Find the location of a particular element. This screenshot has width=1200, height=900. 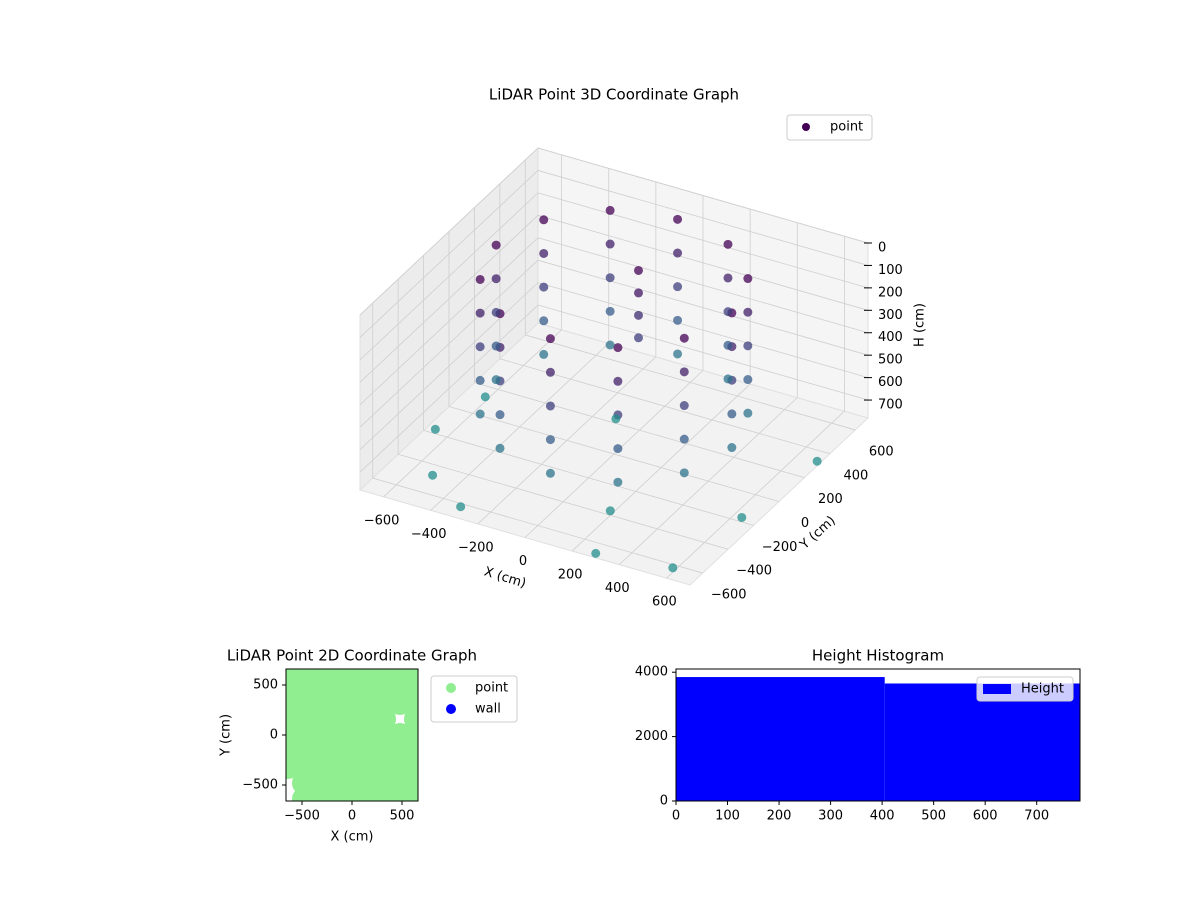

y-tick-label: −200 is located at coordinates (780, 547).